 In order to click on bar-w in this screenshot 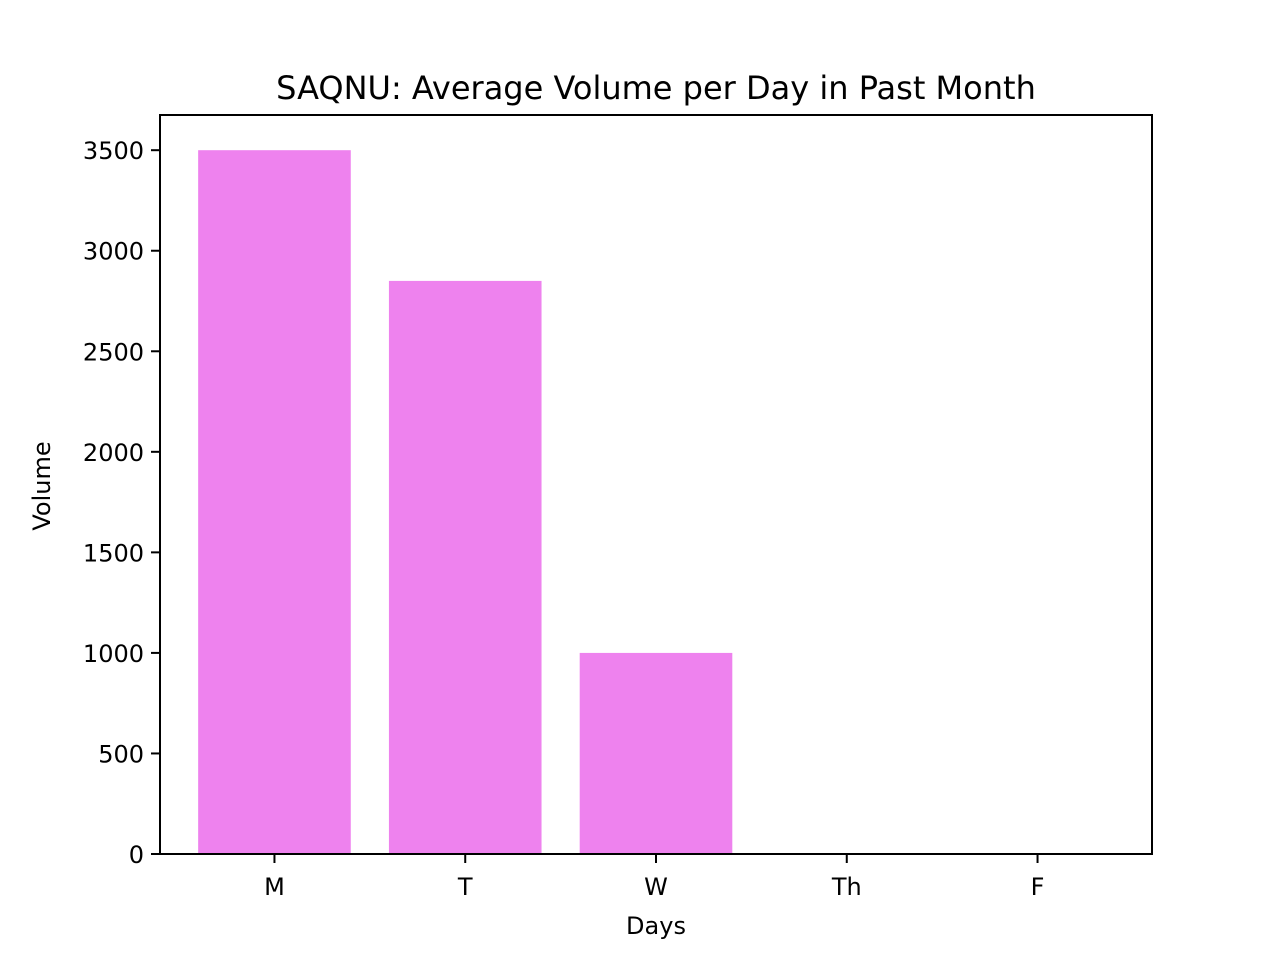, I will do `click(656, 753)`.